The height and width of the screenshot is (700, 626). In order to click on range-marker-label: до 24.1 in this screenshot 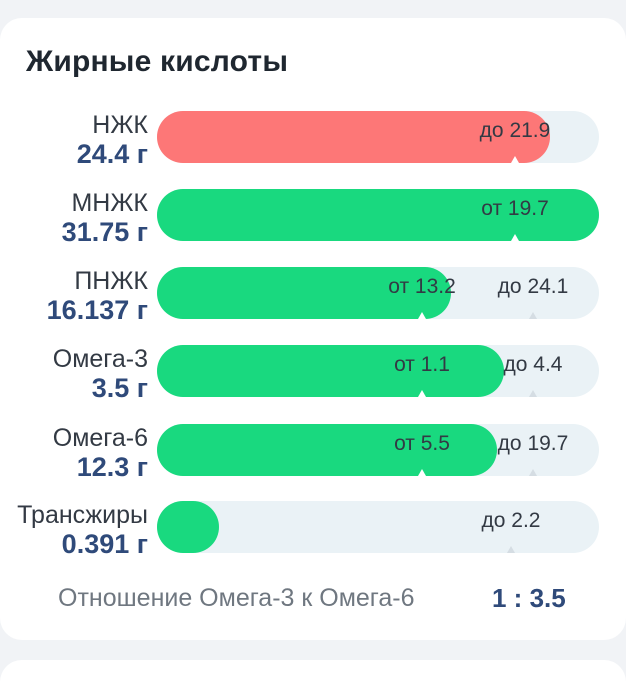, I will do `click(533, 286)`.